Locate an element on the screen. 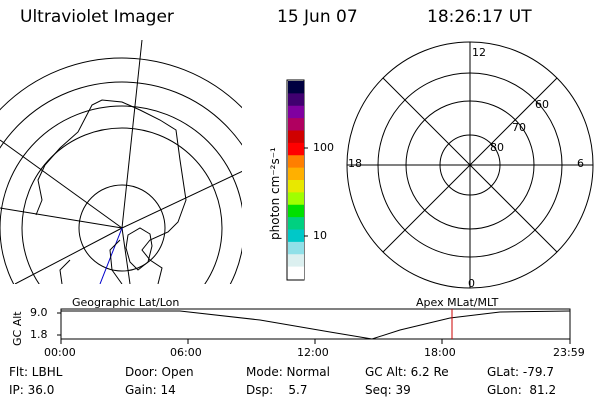 Image resolution: width=600 pixels, height=400 pixels. mlt-label-12: 12 is located at coordinates (479, 52).